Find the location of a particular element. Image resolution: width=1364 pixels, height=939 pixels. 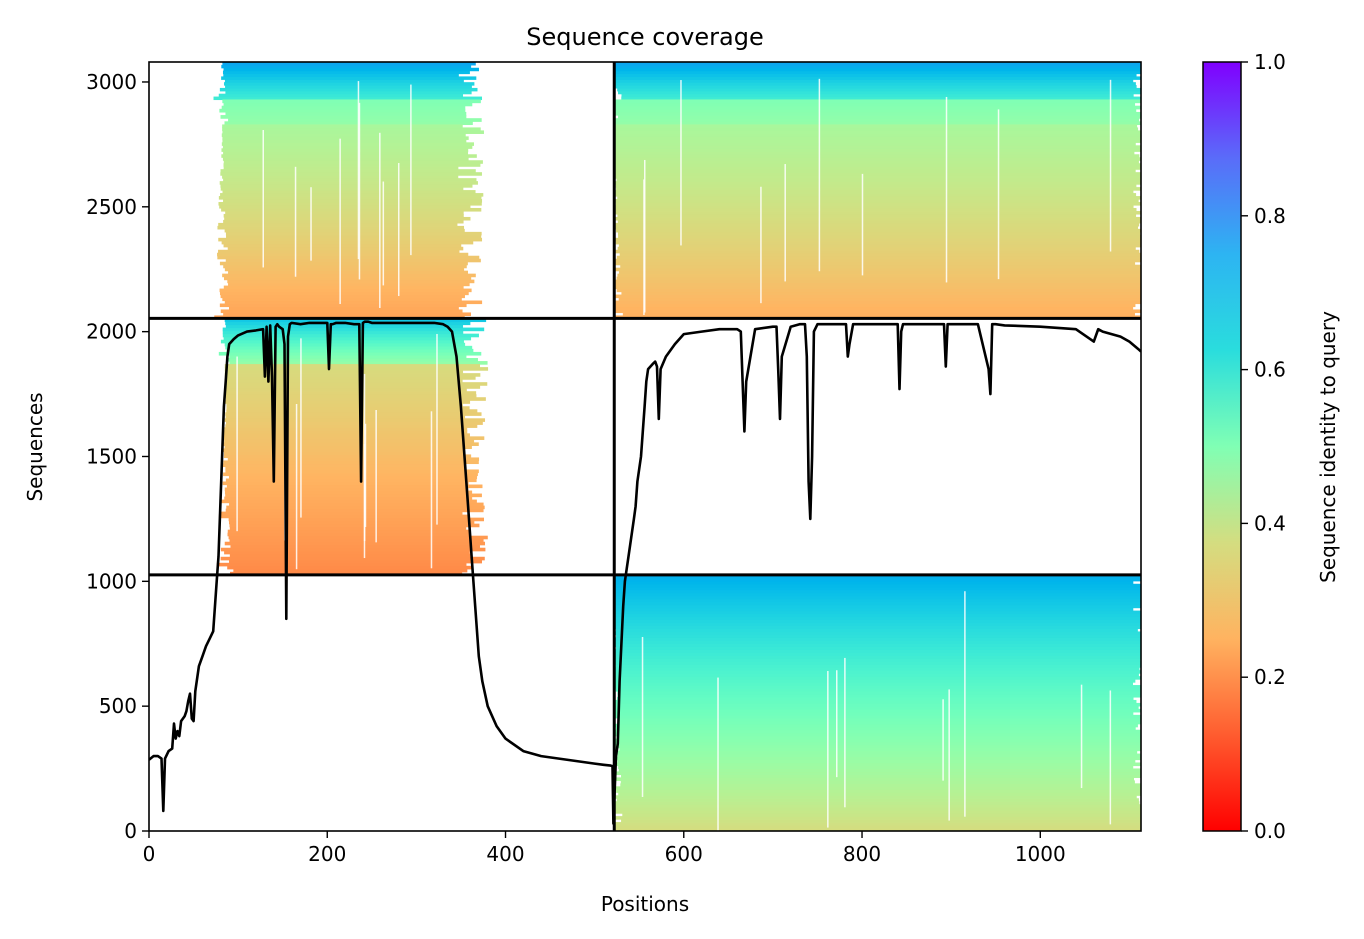

y-tick-label: 3000 is located at coordinates (111, 82).